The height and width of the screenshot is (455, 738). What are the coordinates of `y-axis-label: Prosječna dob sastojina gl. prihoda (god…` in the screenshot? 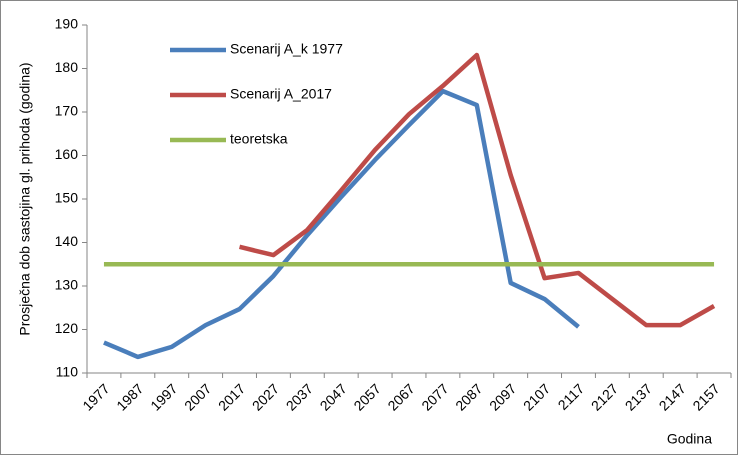 It's located at (25, 198).